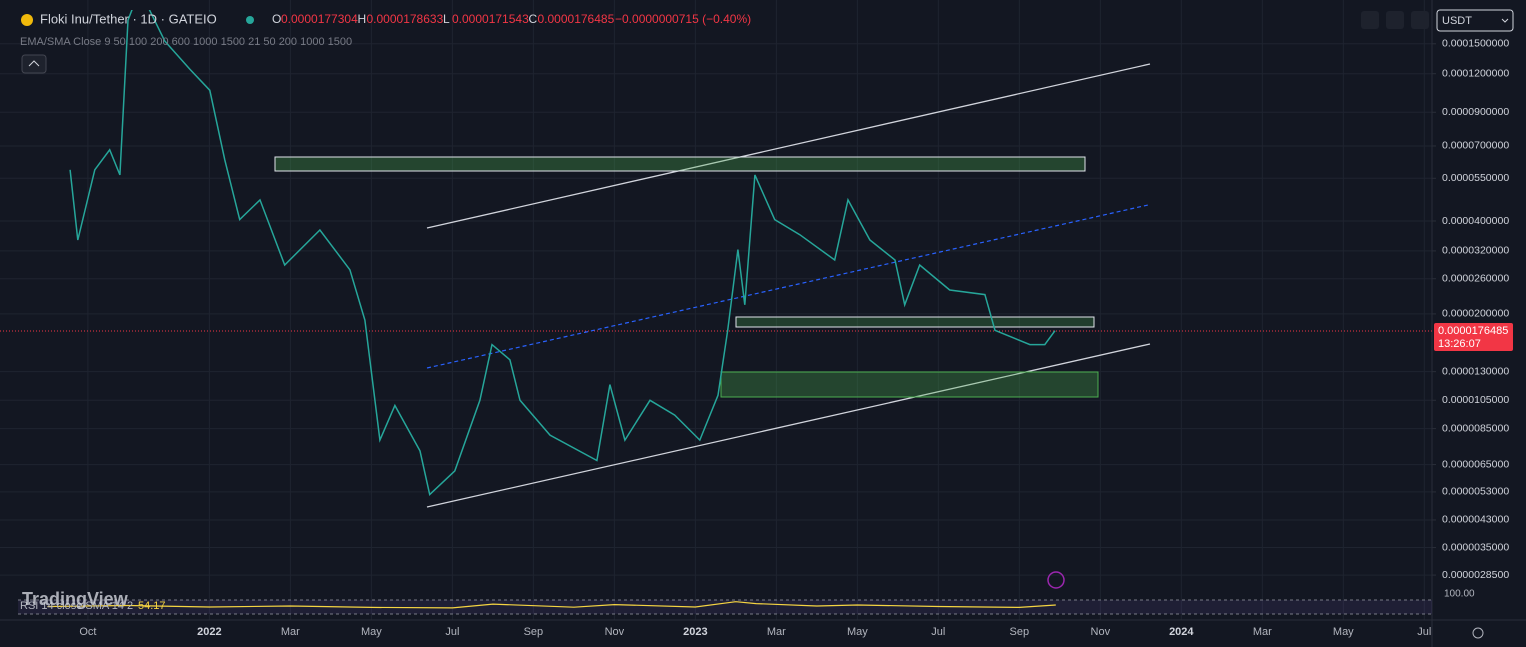  I want to click on y-tick-label: 0.0000043000, so click(1475, 520).